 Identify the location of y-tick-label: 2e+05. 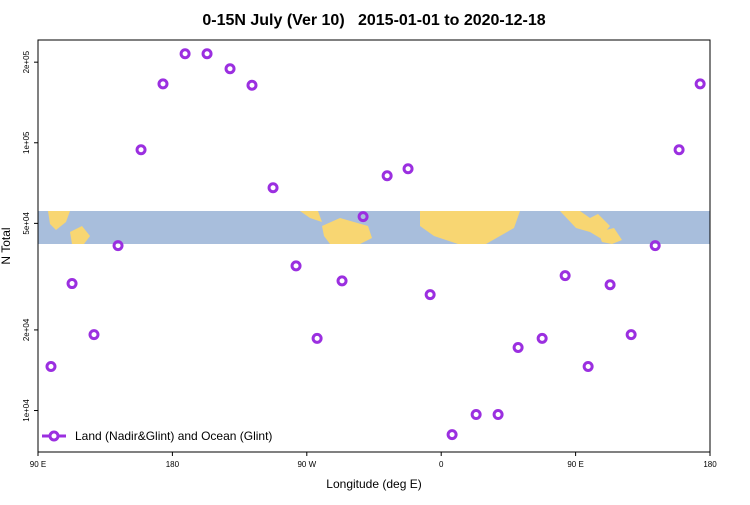
(26, 61).